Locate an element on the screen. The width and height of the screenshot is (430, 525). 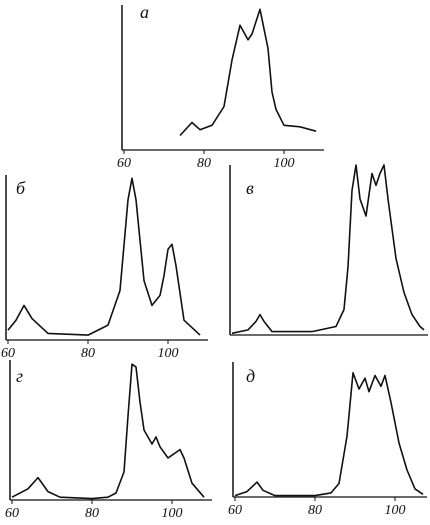
panel-label: б is located at coordinates (21, 188).